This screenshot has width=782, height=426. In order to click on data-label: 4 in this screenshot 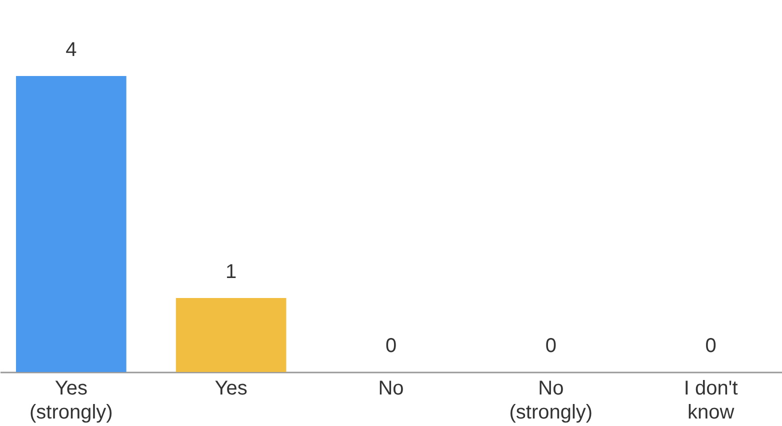, I will do `click(71, 50)`.